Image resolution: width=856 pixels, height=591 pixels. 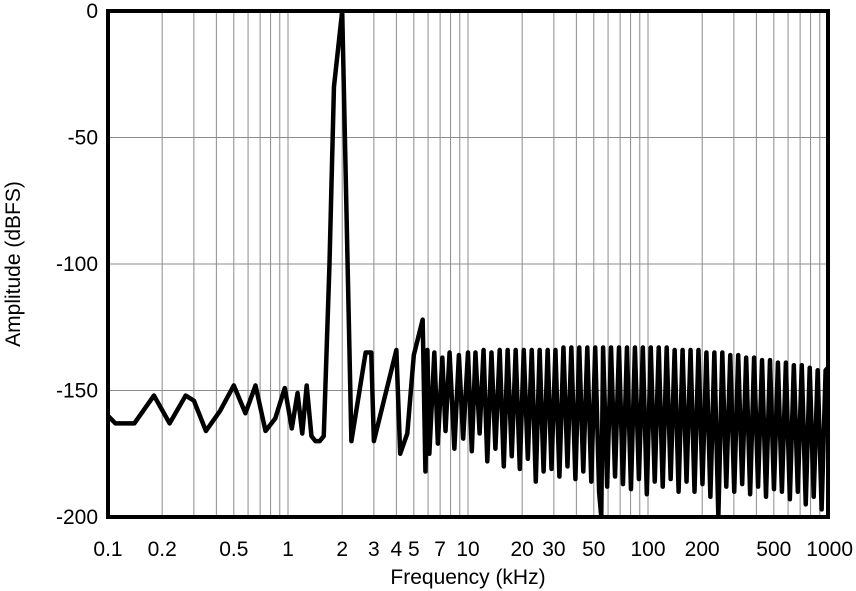 What do you see at coordinates (397, 549) in the screenshot?
I see `x-tick-label: 4` at bounding box center [397, 549].